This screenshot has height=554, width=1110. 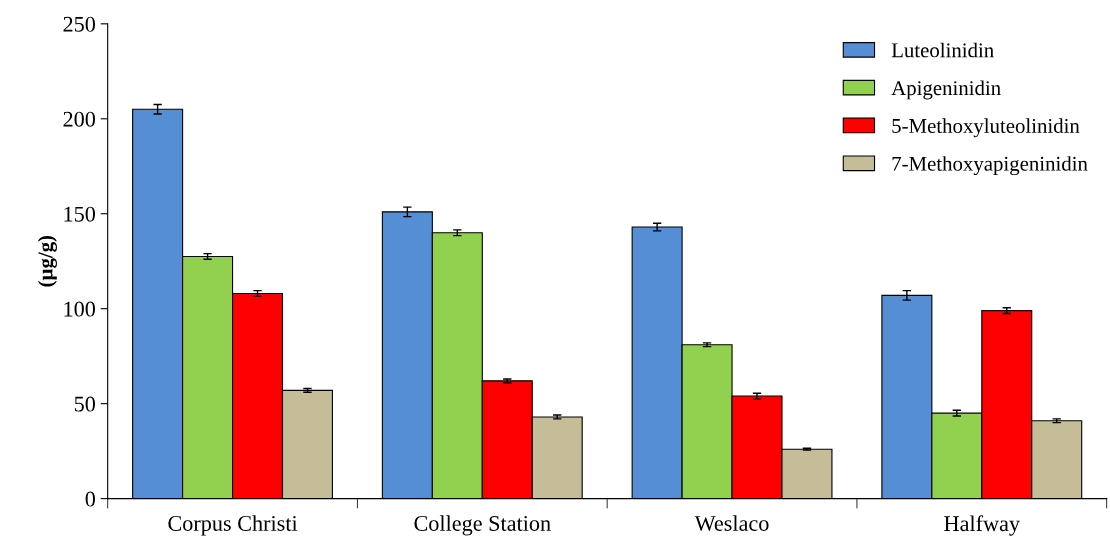 I want to click on y-axis-title: (µg/g), so click(x=47, y=261).